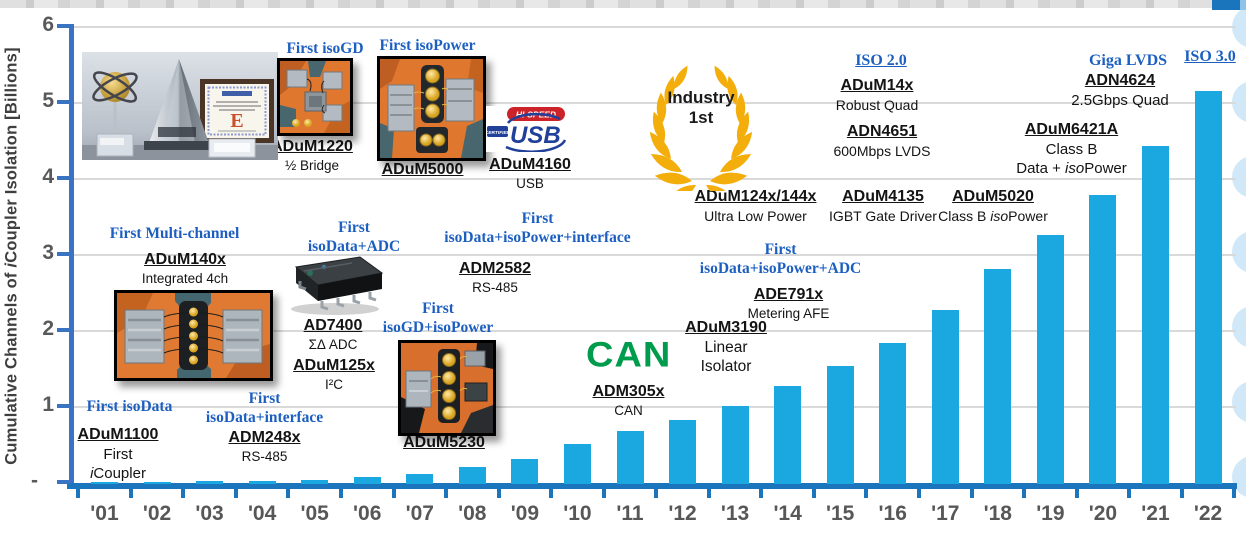  I want to click on product-adum125x: ADuM125x I²C, so click(334, 374).